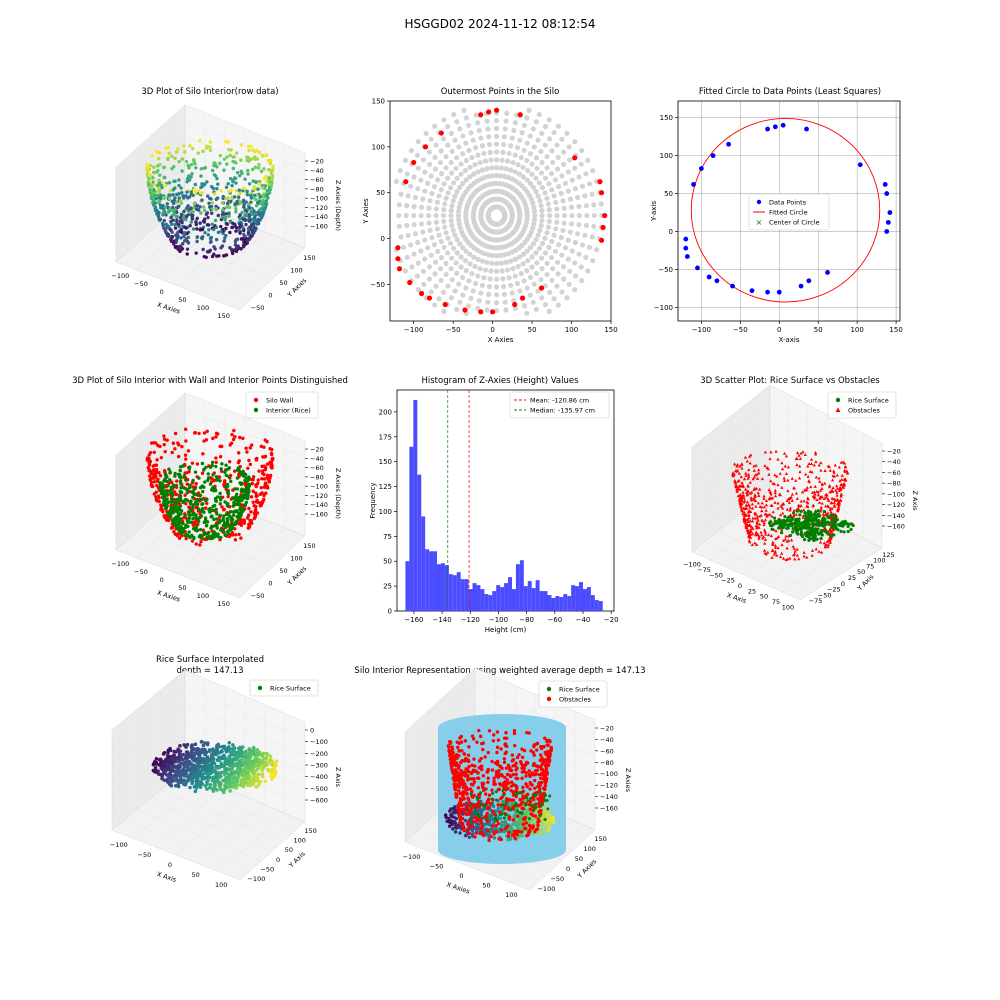 The width and height of the screenshot is (1000, 1000). What do you see at coordinates (338, 493) in the screenshot?
I see `z-axis-label: Z Axies (Depth)` at bounding box center [338, 493].